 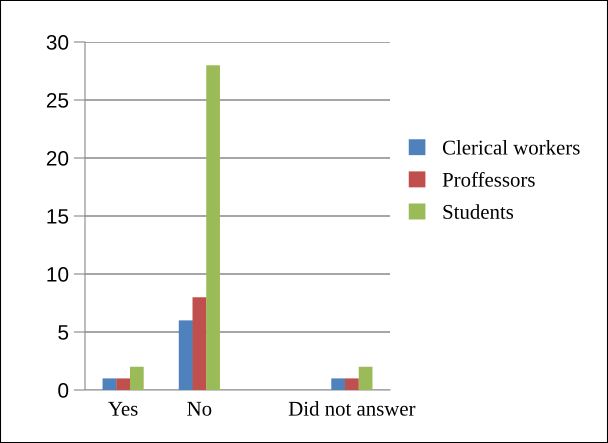 I want to click on y-tick-label: 25, so click(x=57, y=100).